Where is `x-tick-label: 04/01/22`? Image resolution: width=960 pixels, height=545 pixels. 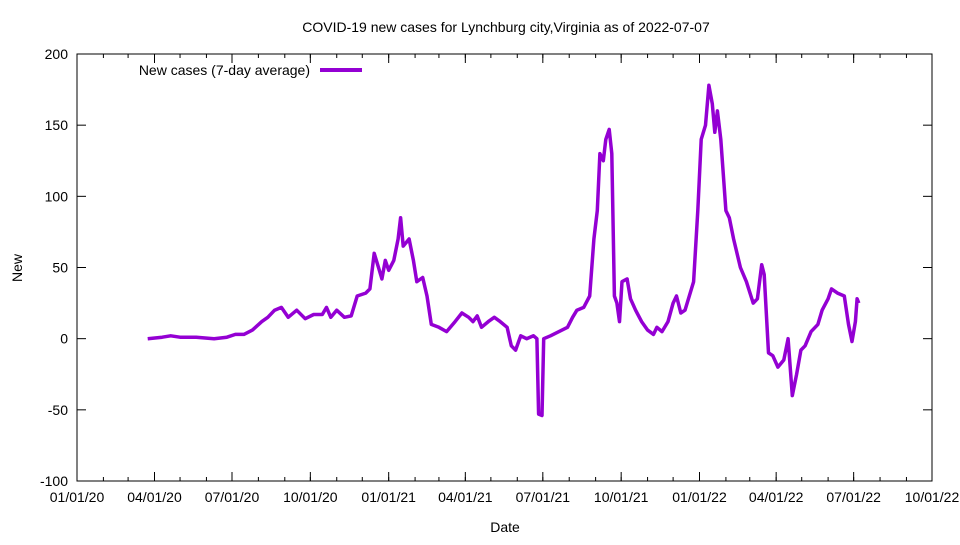 x-tick-label: 04/01/22 is located at coordinates (776, 497).